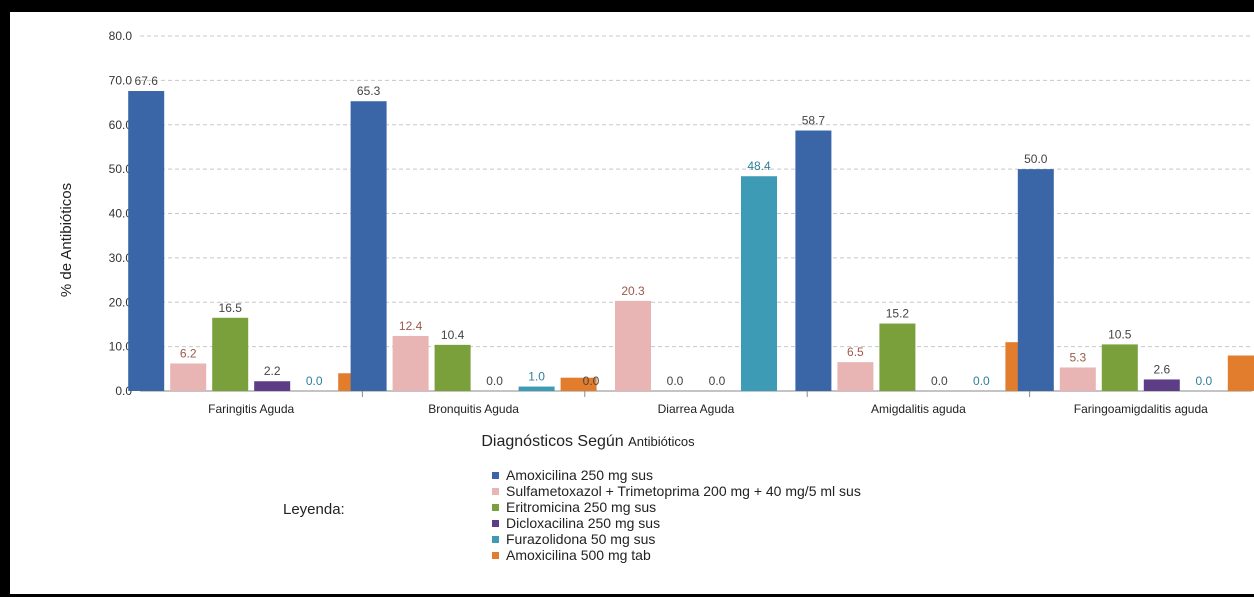 The image size is (1254, 597). I want to click on data-label: 20.3, so click(633, 291).